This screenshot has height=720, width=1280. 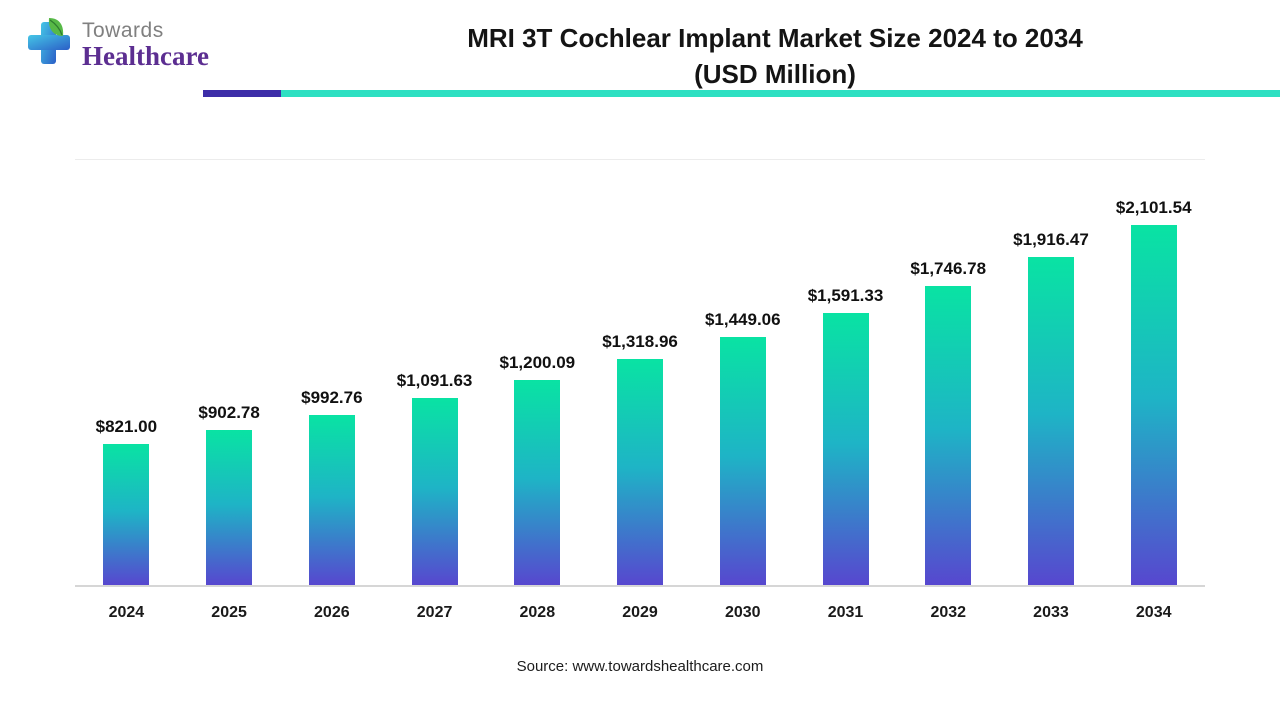 What do you see at coordinates (845, 612) in the screenshot?
I see `x-tick-2031: 2031` at bounding box center [845, 612].